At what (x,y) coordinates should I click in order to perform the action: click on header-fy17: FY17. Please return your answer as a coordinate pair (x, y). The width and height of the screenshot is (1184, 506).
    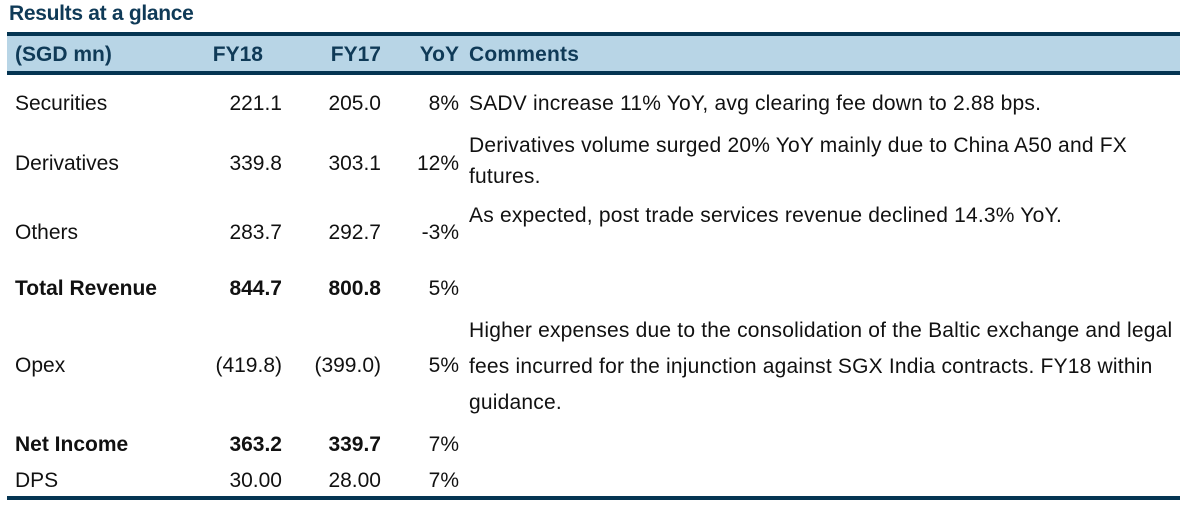
    Looking at the image, I should click on (355, 54).